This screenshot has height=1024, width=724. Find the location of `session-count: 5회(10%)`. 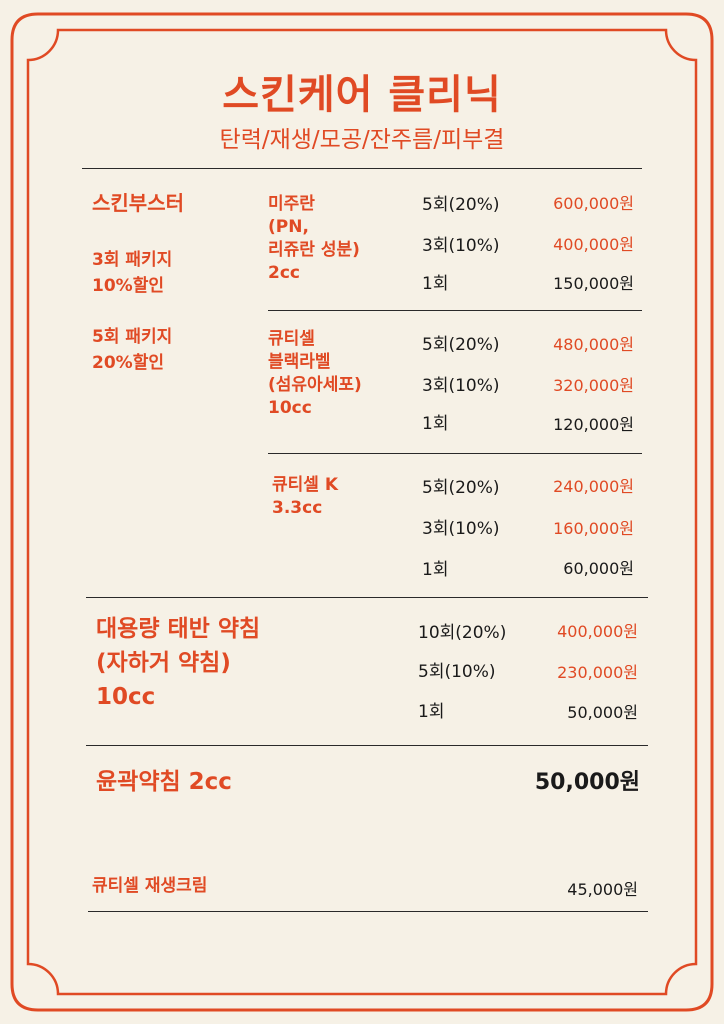

session-count: 5회(10%) is located at coordinates (457, 672).